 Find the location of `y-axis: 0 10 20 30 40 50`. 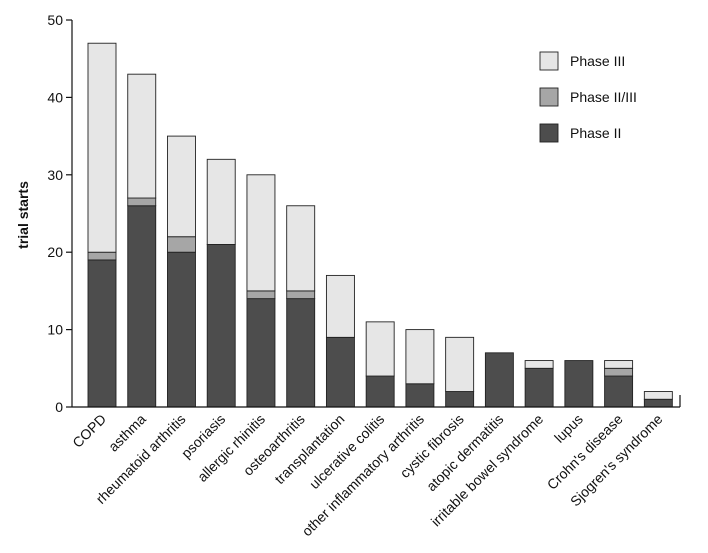

y-axis: 0 10 20 30 40 50 is located at coordinates (60, 213).